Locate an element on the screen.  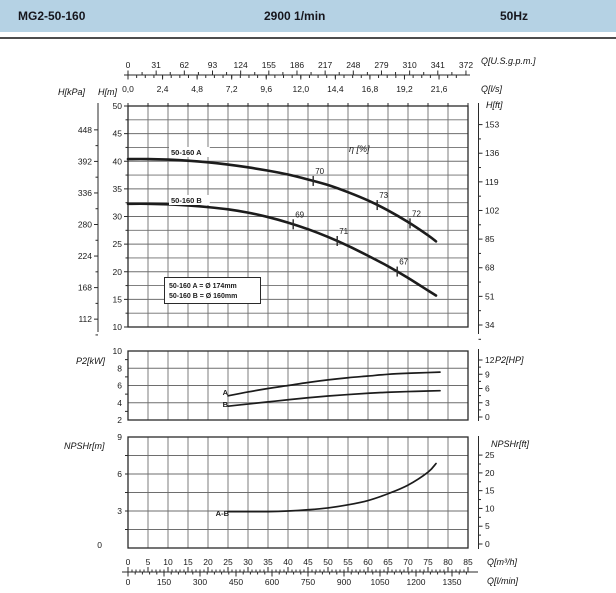
axis-label-h-ft: H[ft] is located at coordinates (494, 105).